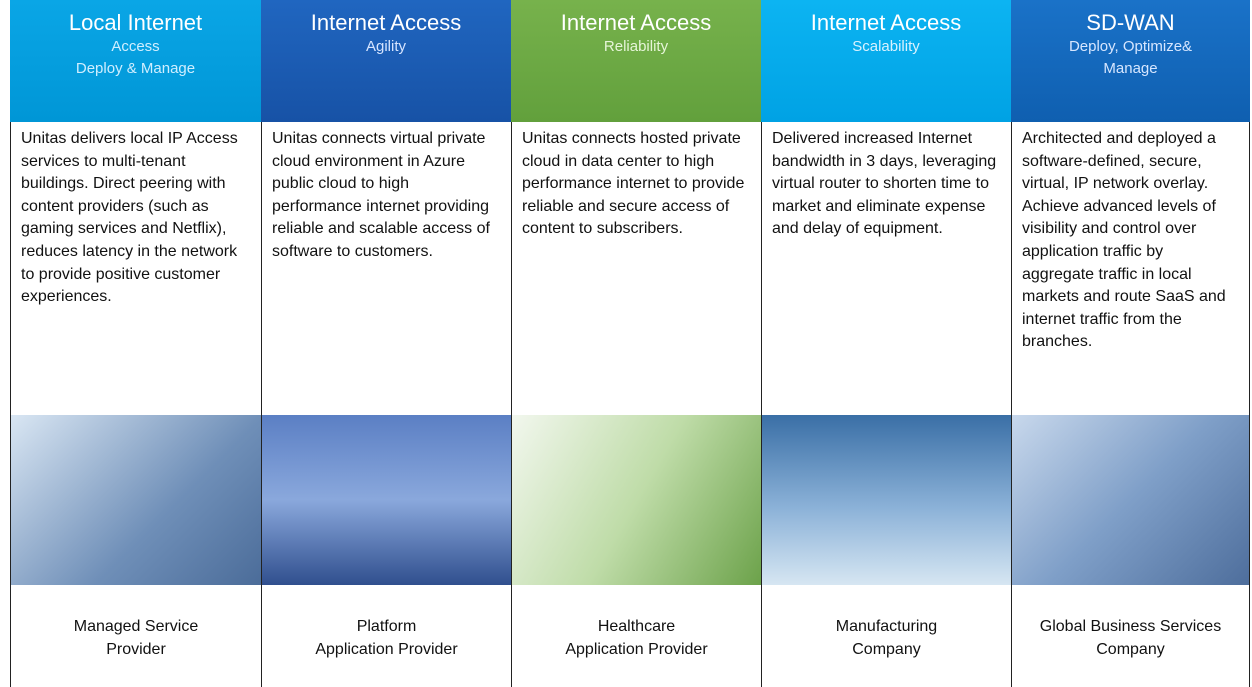 This screenshot has width=1252, height=687. What do you see at coordinates (636, 61) in the screenshot?
I see `column-header: Internet Access Reliability` at bounding box center [636, 61].